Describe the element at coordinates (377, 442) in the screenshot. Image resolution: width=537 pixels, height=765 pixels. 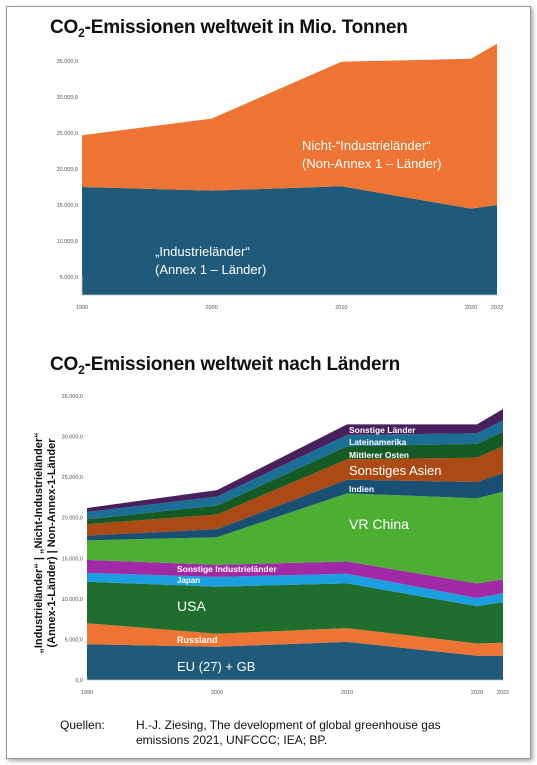
I see `series-label-9: Lateinamerika` at that location.